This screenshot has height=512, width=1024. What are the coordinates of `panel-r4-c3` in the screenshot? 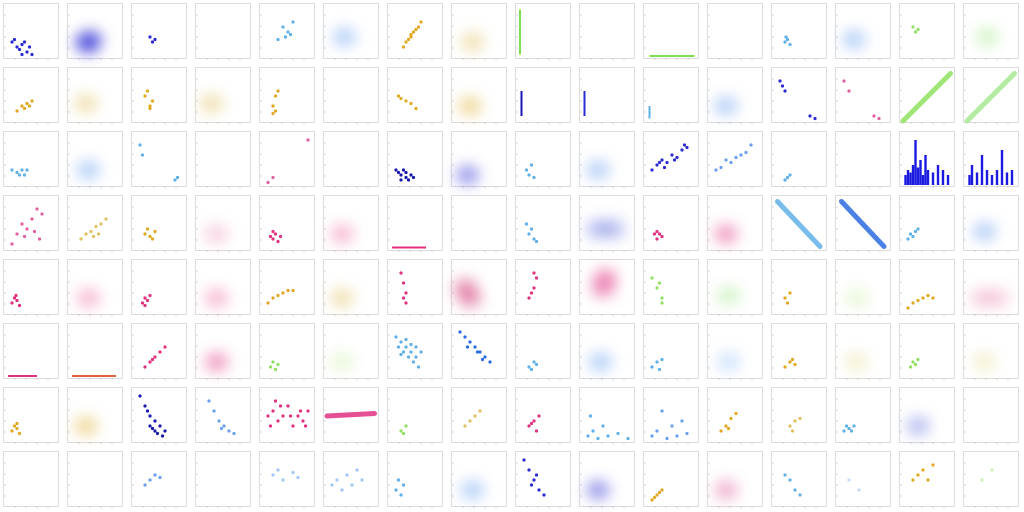 It's located at (223, 287).